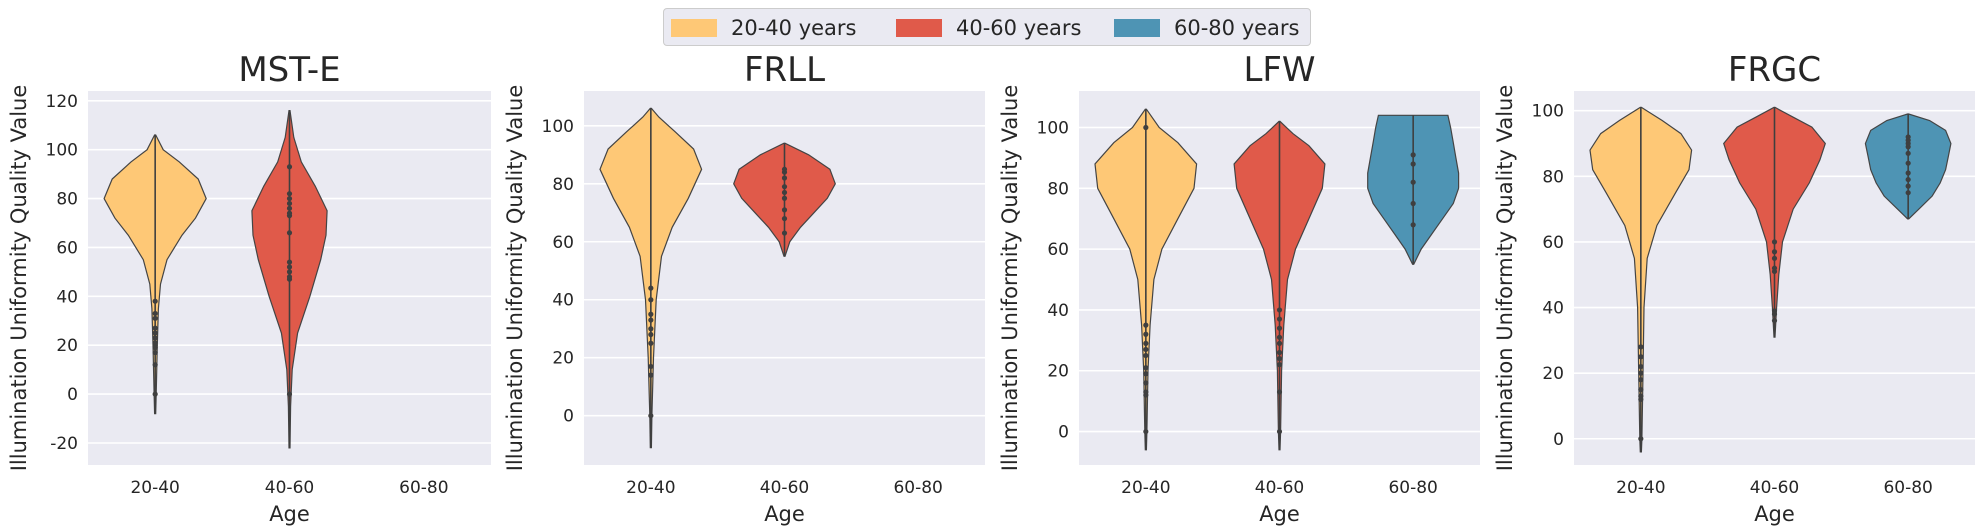  I want to click on chart-title: MST-E, so click(289, 70).